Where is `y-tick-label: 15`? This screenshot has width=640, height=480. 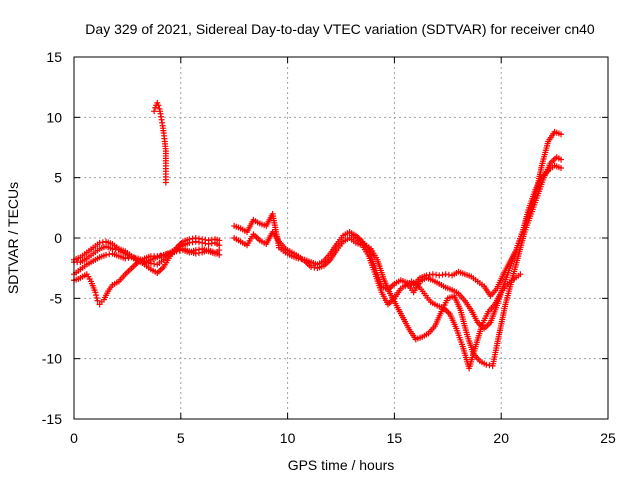
y-tick-label: 15 is located at coordinates (54, 57).